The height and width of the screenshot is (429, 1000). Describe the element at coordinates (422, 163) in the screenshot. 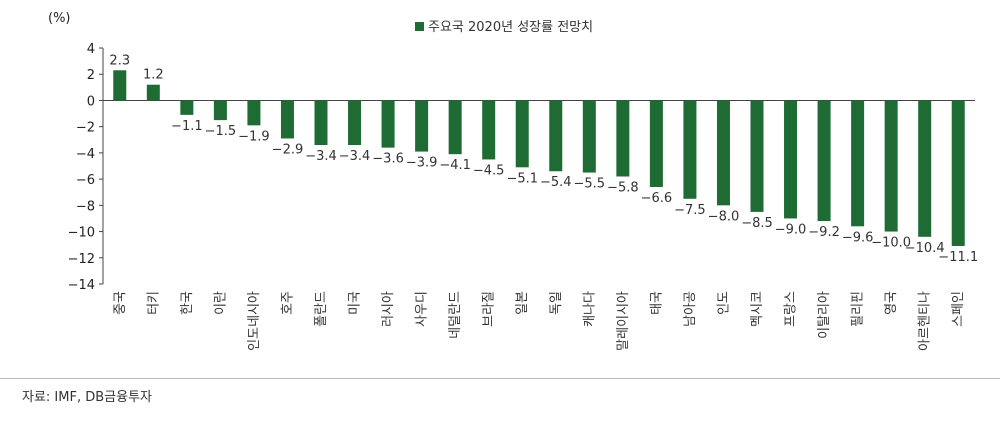

I see `data-label: −3.9` at that location.